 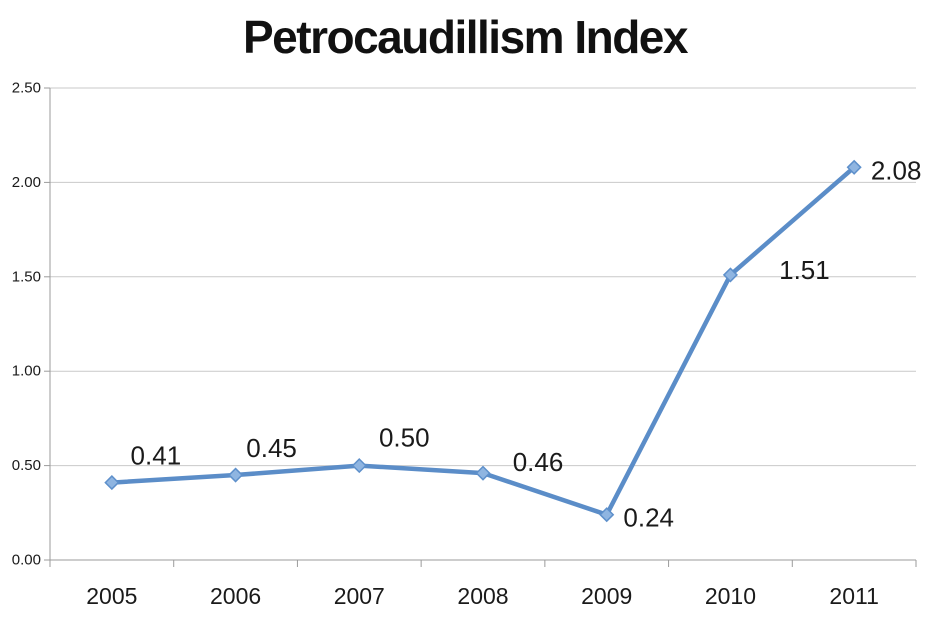 What do you see at coordinates (538, 462) in the screenshot?
I see `data-label: 0.46` at bounding box center [538, 462].